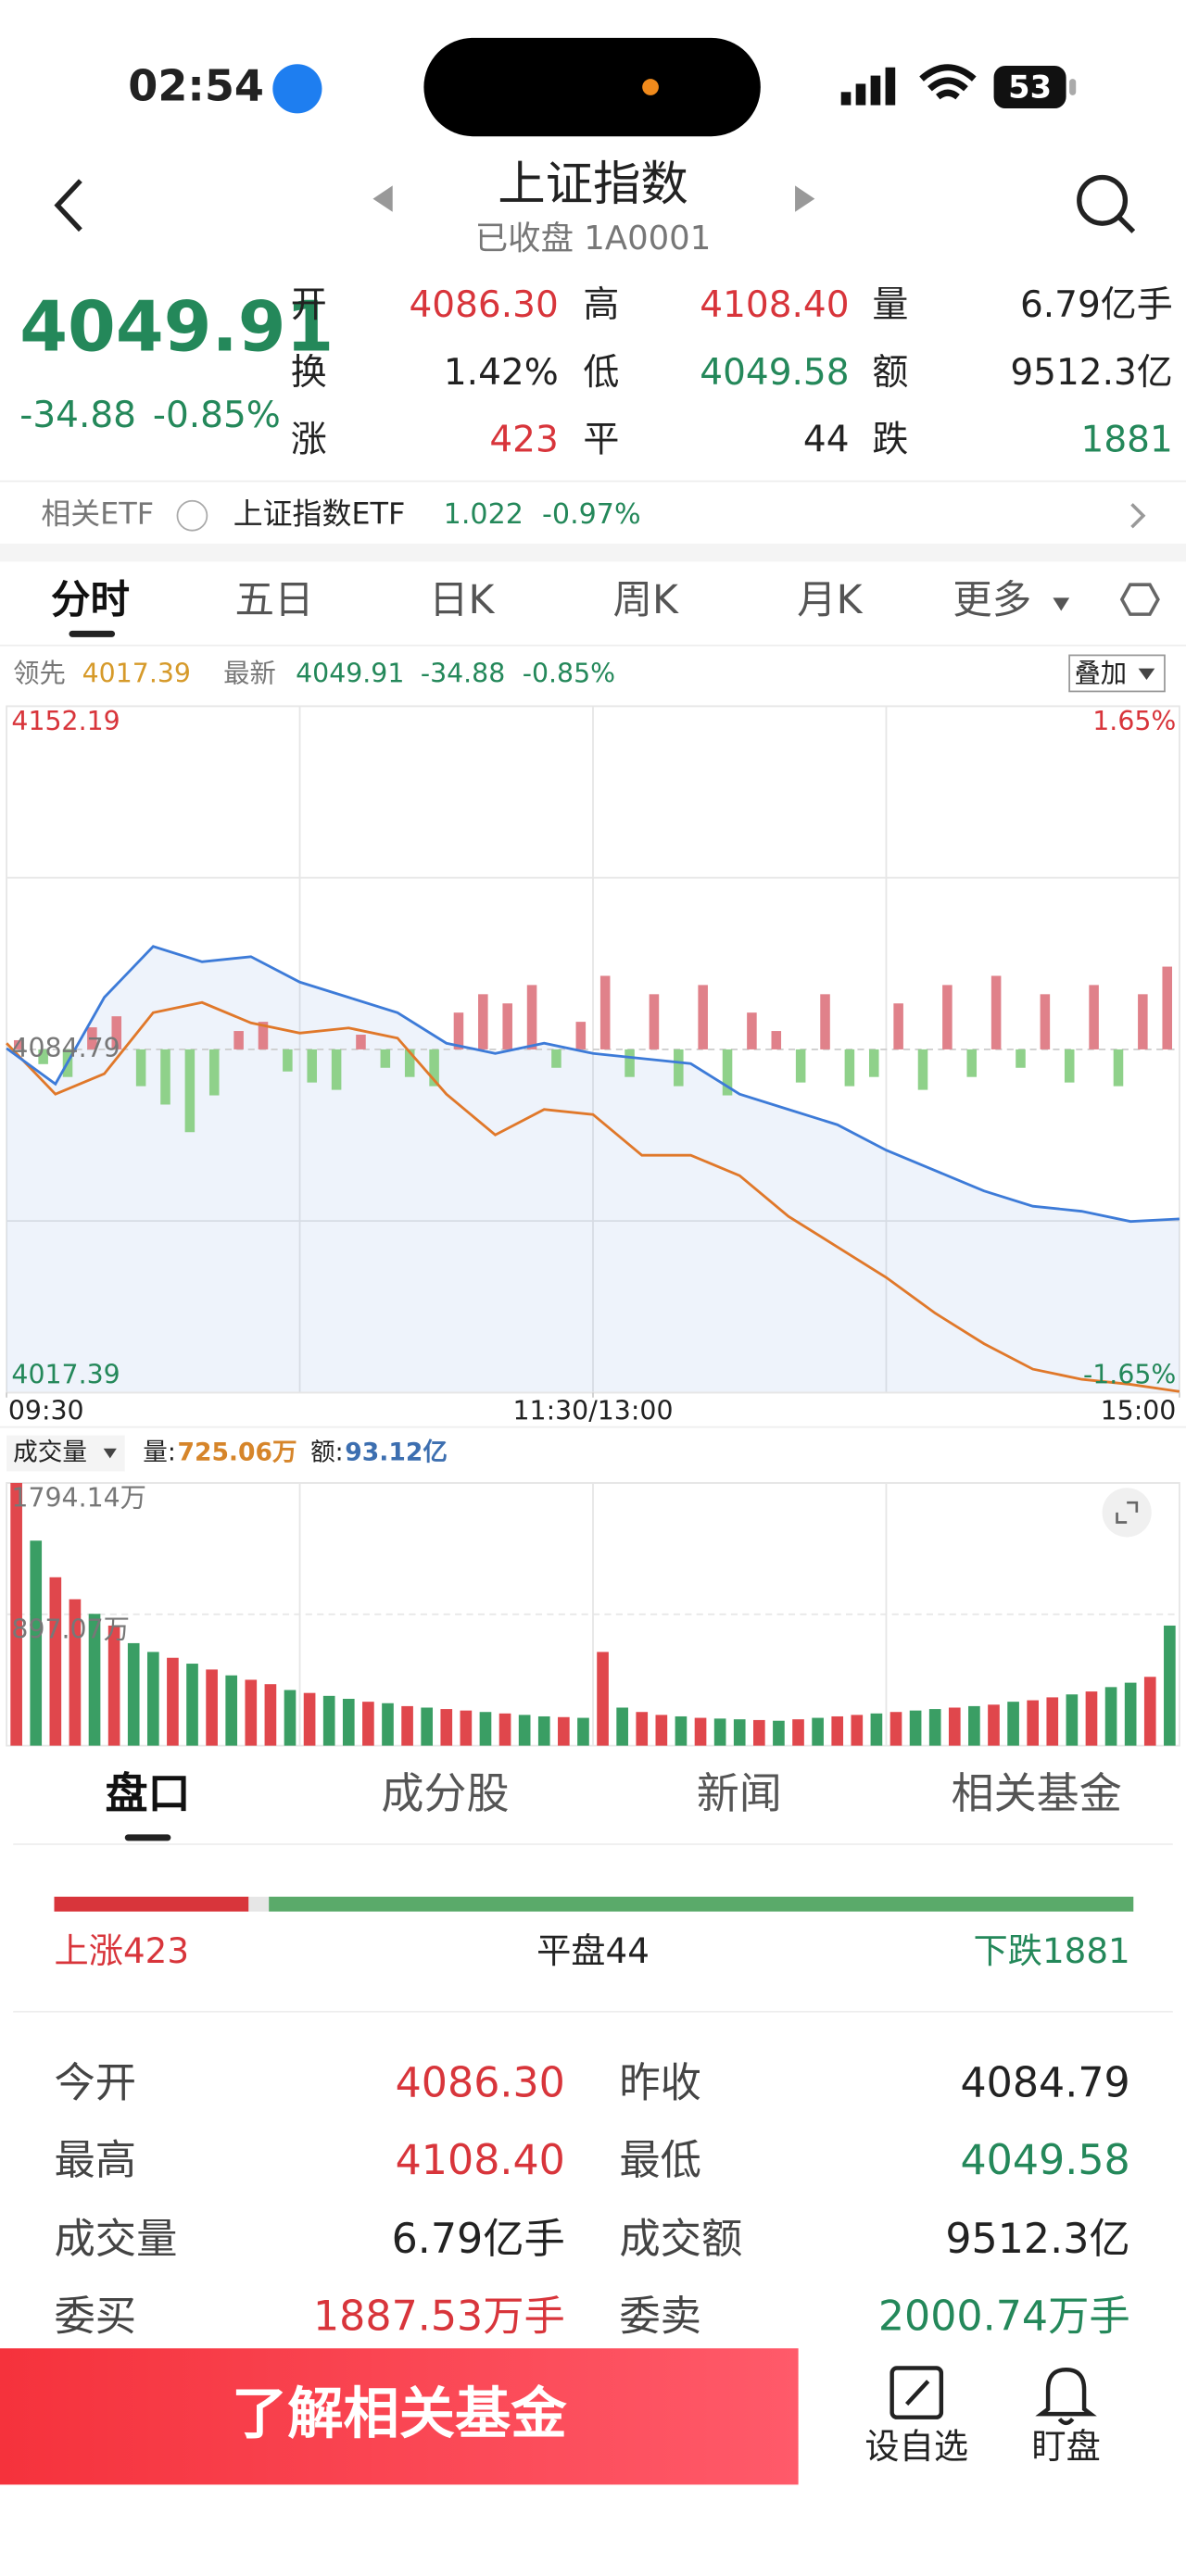 The width and height of the screenshot is (1186, 2576). What do you see at coordinates (830, 600) in the screenshot?
I see `tab: 月K` at bounding box center [830, 600].